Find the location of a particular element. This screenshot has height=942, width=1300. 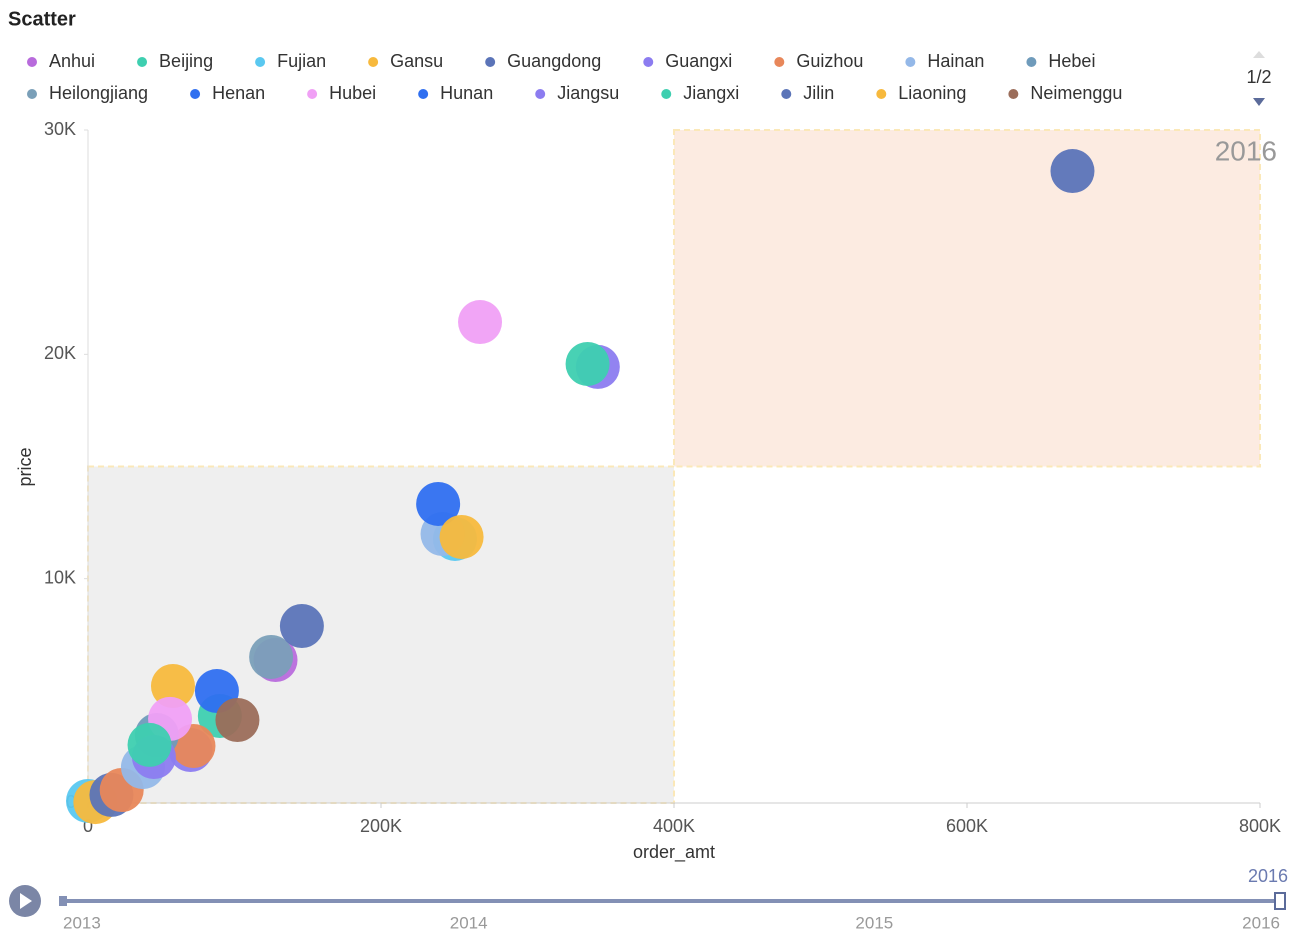

y-tick-label: 30K is located at coordinates (60, 129).